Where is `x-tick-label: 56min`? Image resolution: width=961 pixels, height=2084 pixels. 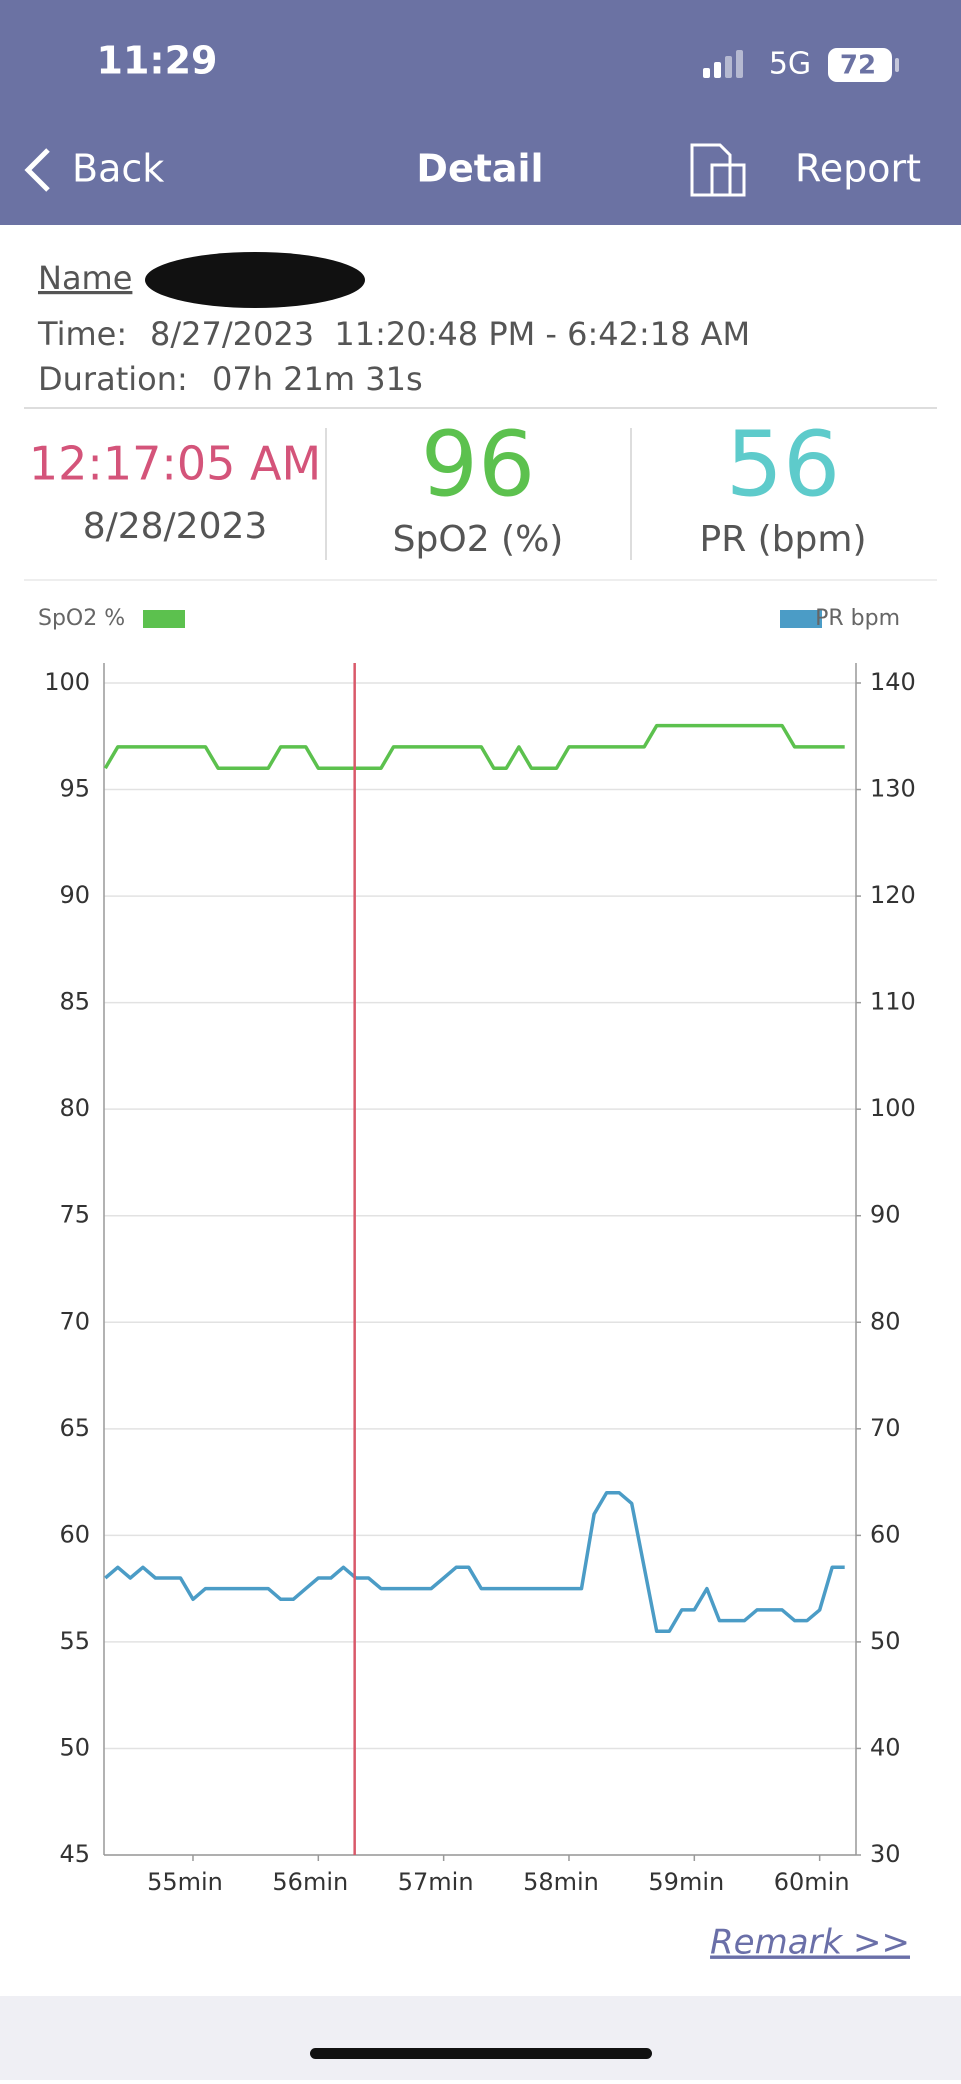
x-tick-label: 56min is located at coordinates (310, 1882).